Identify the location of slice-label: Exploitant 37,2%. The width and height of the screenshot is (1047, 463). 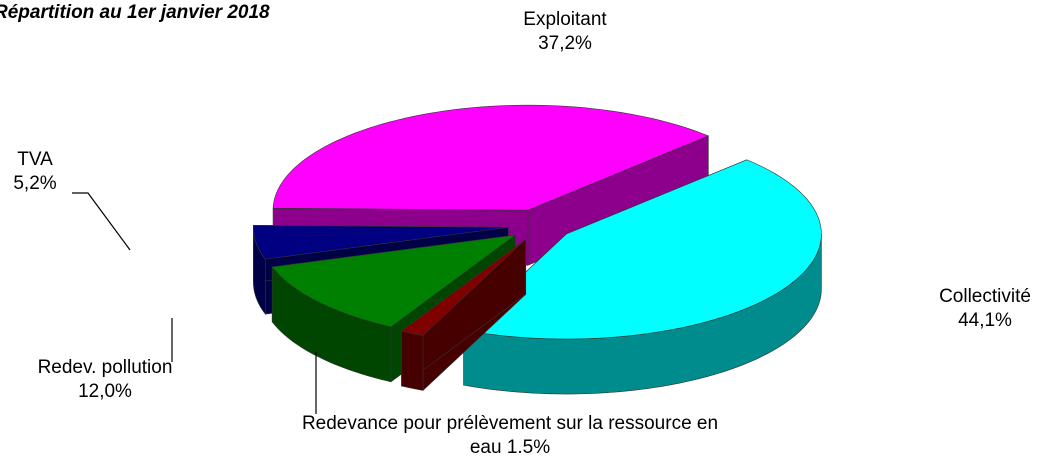
(565, 32).